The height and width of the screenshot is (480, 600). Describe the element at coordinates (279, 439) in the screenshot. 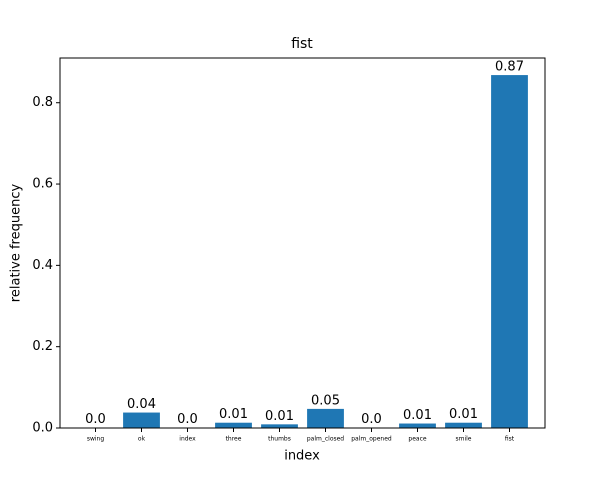

I see `x-tick-label: thumbs` at that location.